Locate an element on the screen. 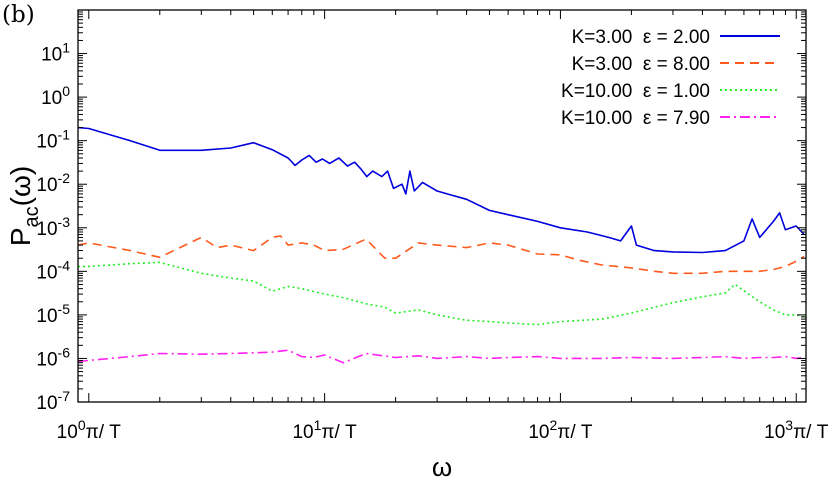  x-tick-label: 101π/ T is located at coordinates (324, 430).